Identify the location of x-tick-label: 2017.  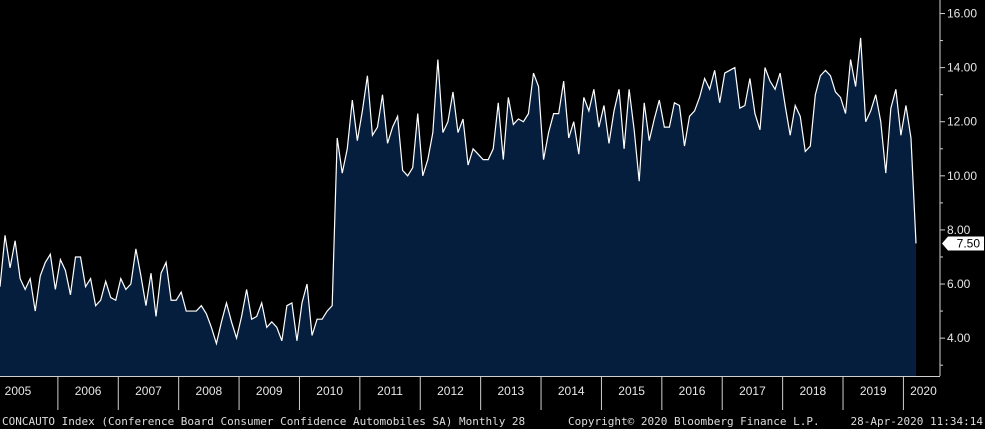
(752, 391).